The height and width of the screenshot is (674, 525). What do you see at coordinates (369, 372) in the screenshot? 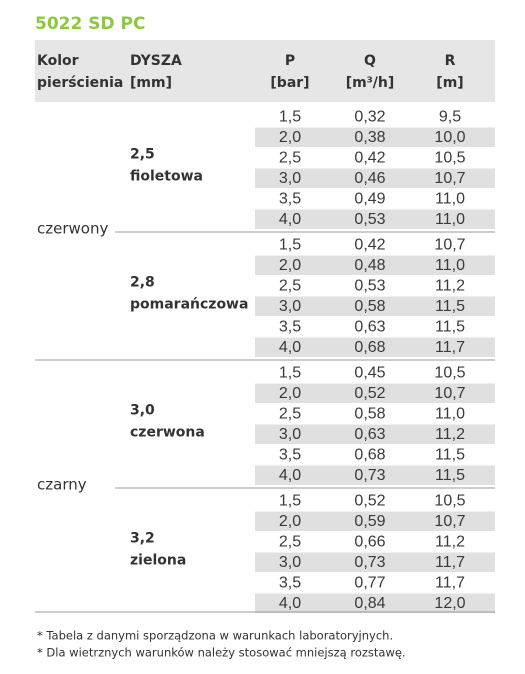
I see `cell: 0,45` at bounding box center [369, 372].